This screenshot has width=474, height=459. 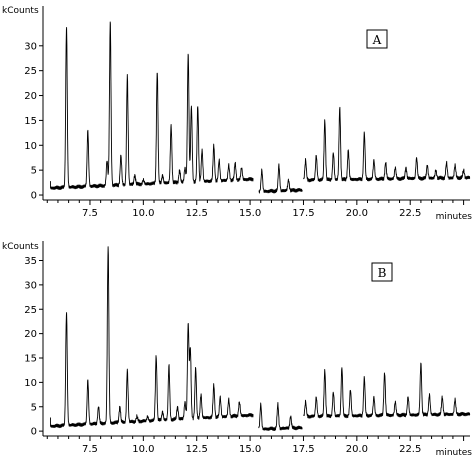 I want to click on panel-label-box-b, so click(x=382, y=272).